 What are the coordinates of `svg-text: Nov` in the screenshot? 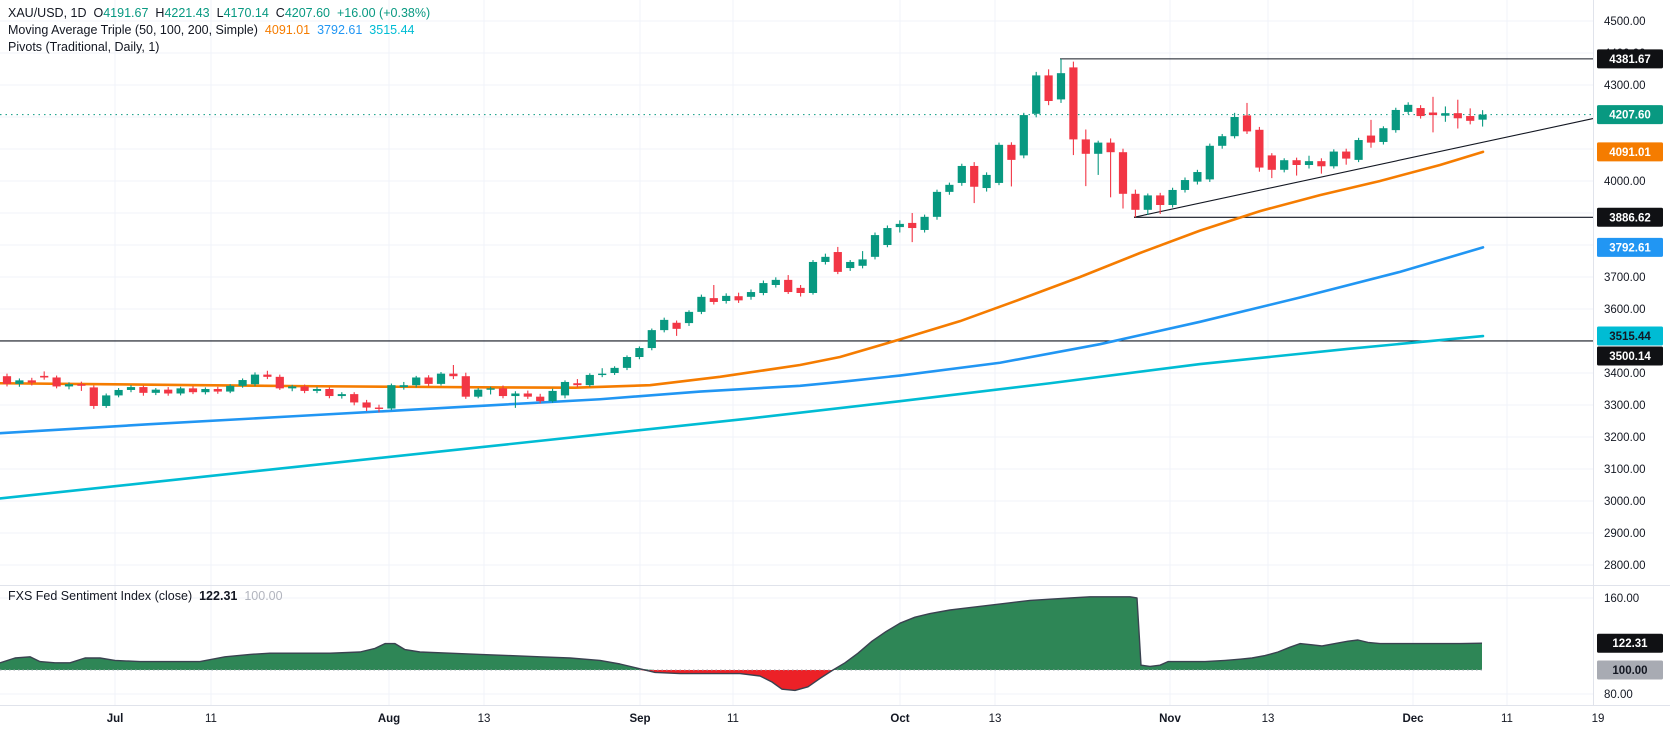 It's located at (1170, 719).